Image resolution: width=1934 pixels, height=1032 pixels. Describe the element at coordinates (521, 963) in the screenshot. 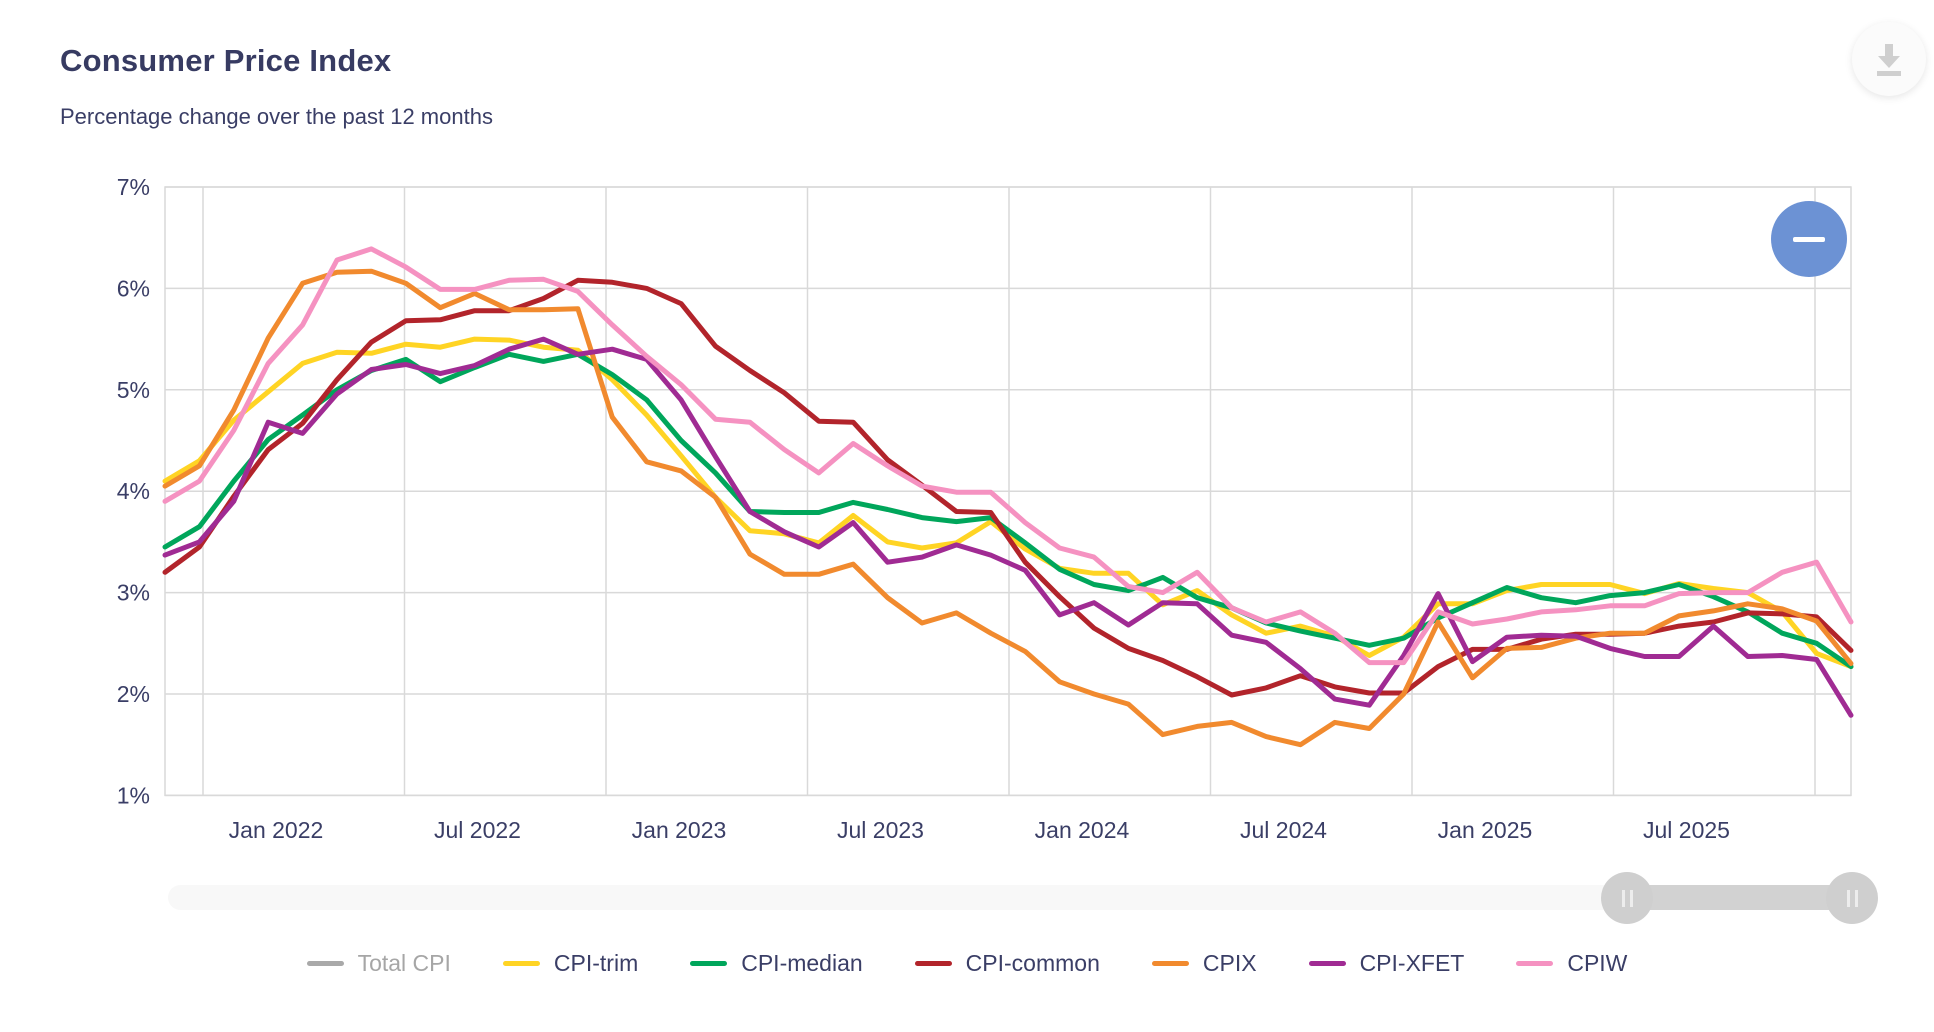

I see `legend-swatch-cpi-trim` at that location.